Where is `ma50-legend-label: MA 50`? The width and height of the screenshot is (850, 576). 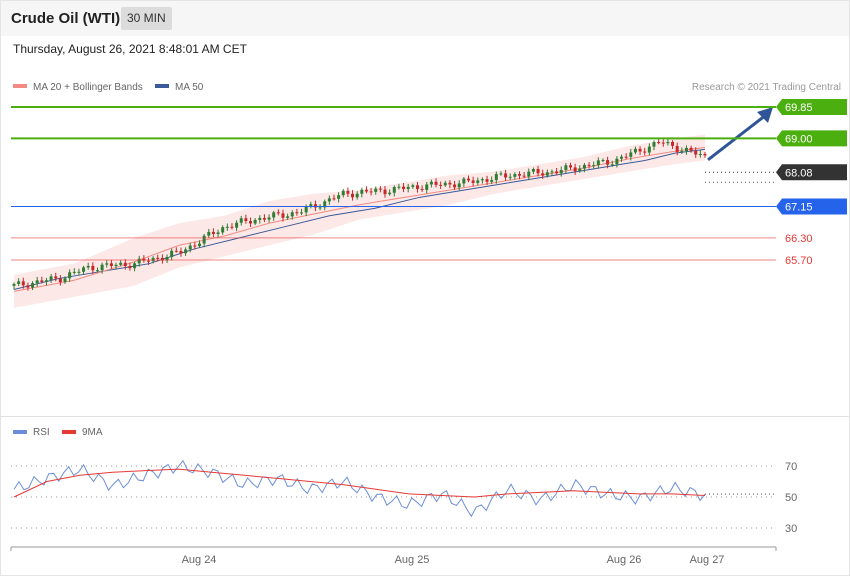 ma50-legend-label: MA 50 is located at coordinates (189, 87).